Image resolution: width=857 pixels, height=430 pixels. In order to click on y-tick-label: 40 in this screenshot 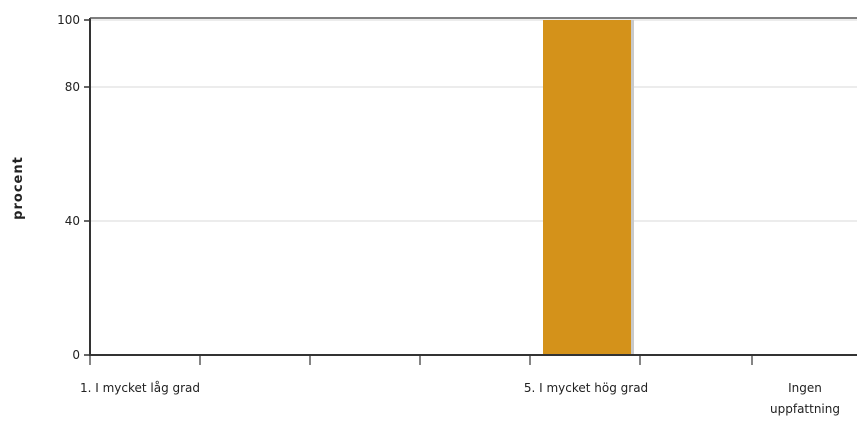, I will do `click(72, 221)`.